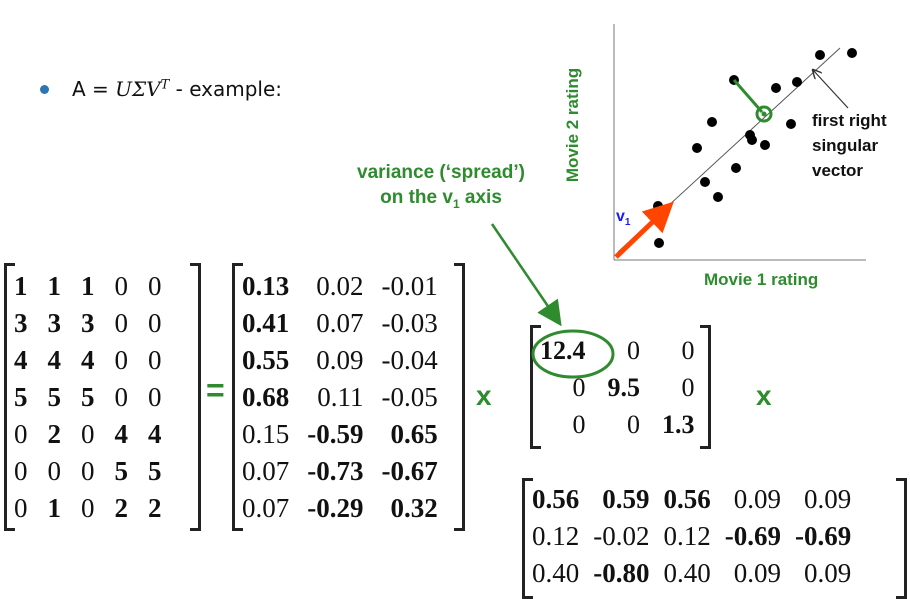 This screenshot has width=910, height=599. I want to click on matrix-cell: -0.29, so click(335, 508).